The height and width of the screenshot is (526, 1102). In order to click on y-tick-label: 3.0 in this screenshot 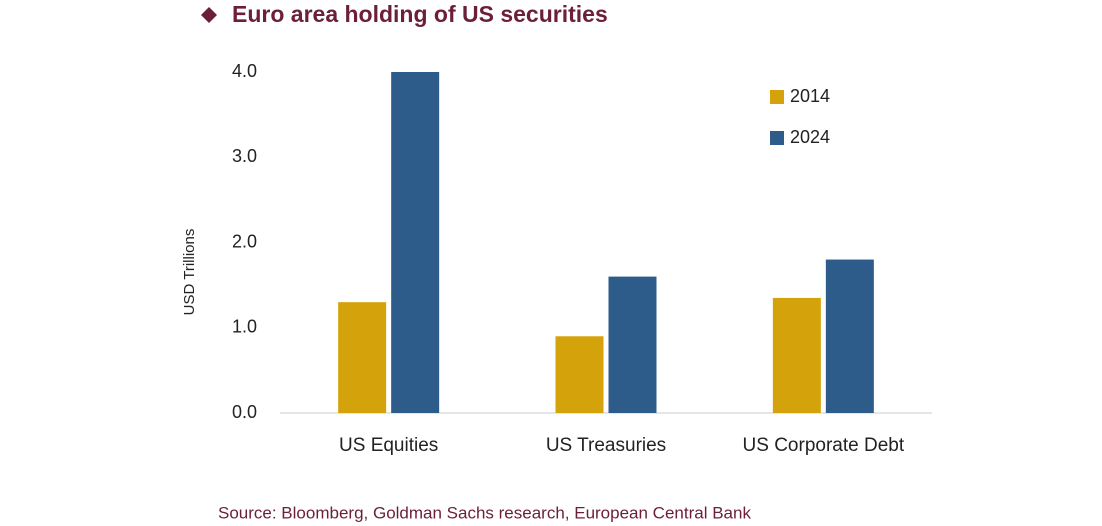, I will do `click(244, 156)`.